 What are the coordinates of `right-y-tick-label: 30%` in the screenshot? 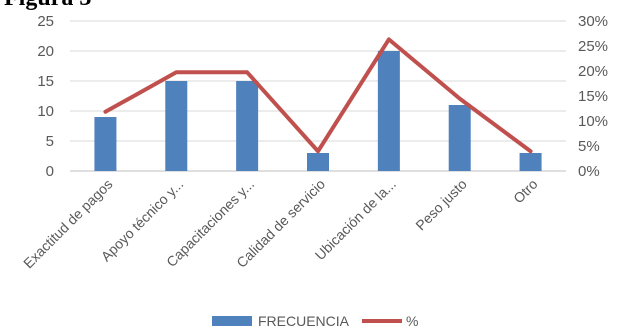 It's located at (593, 21).